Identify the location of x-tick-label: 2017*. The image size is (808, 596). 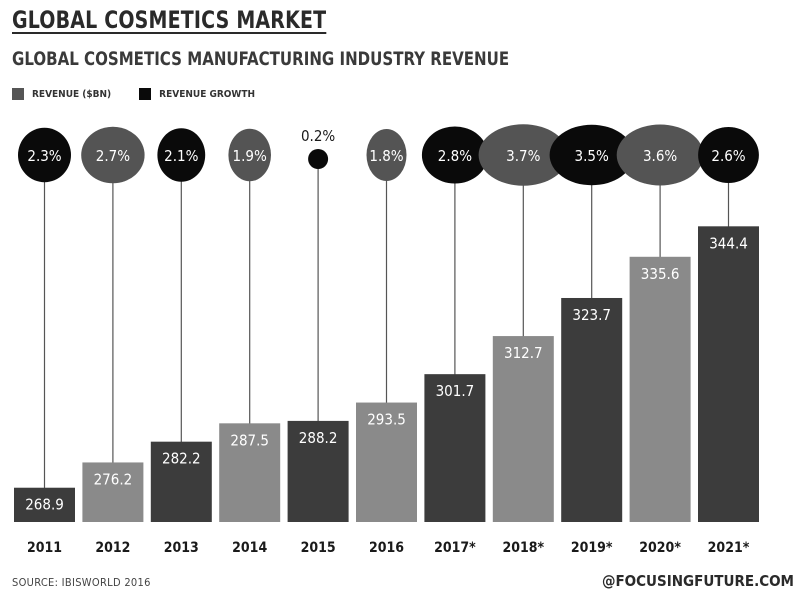
(455, 548).